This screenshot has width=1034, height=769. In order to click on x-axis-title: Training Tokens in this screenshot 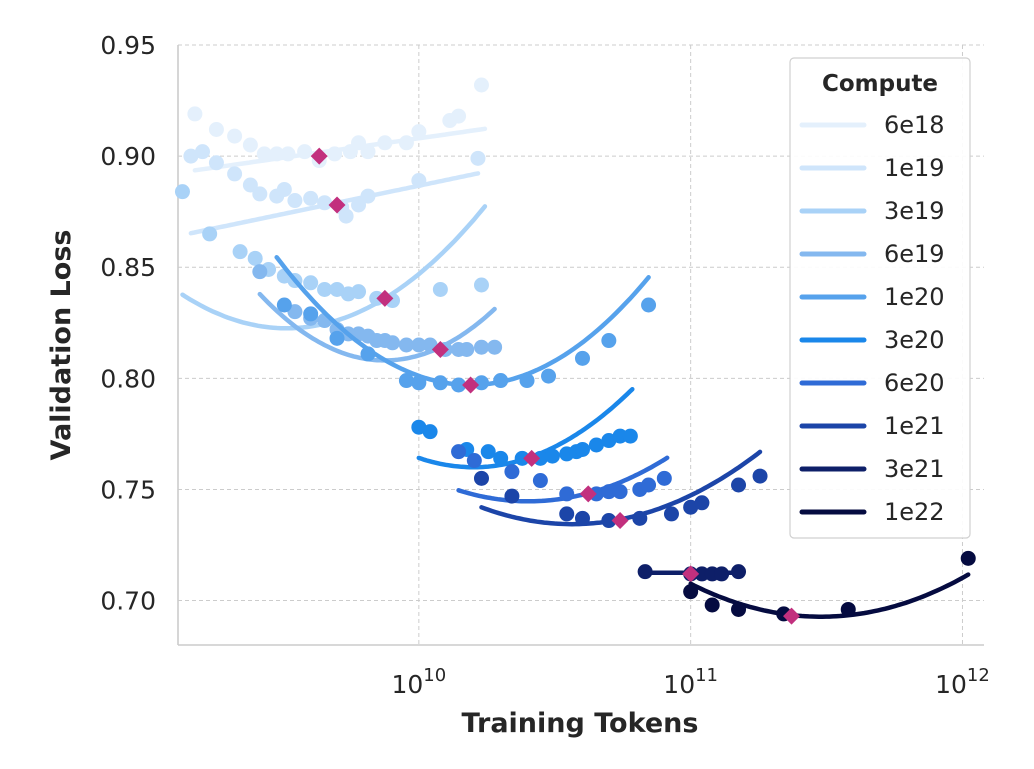, I will do `click(580, 723)`.